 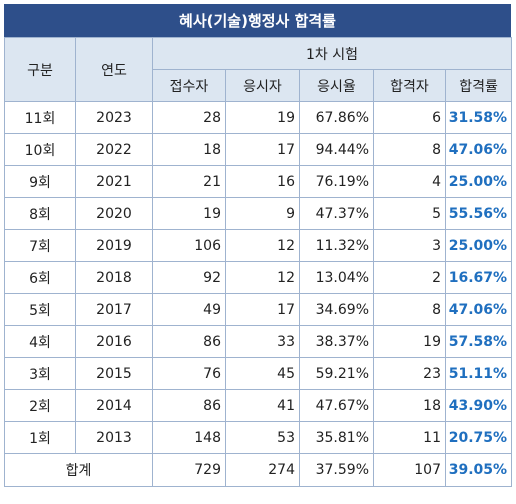 I want to click on total-exam-rate: 37.59%, so click(x=336, y=470).